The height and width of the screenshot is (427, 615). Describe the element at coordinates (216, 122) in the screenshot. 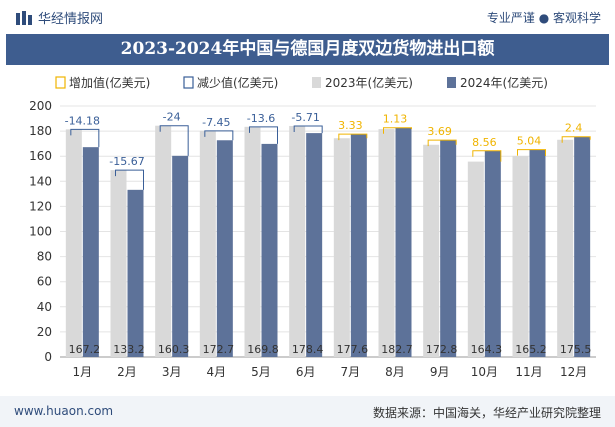

I see `change-label: -7.45` at that location.